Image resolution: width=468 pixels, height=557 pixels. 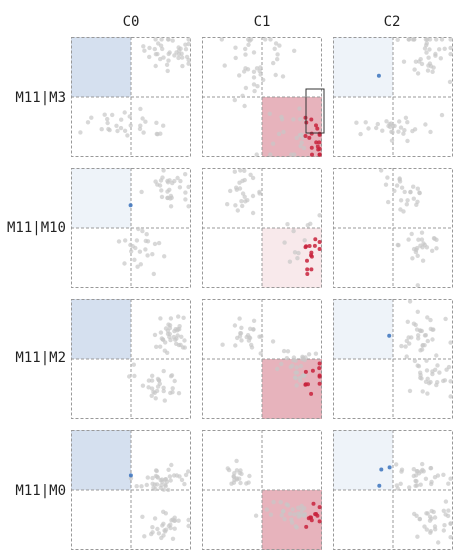 I want to click on cell-r2-c1, so click(x=262, y=359).